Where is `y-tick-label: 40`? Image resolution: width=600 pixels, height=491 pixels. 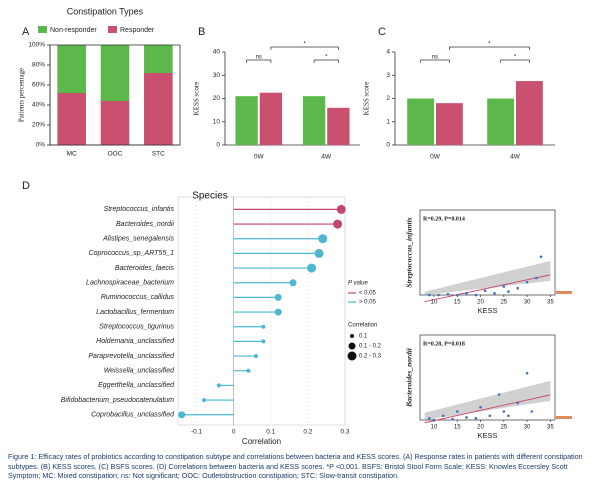
y-tick-label: 40 is located at coordinates (217, 52).